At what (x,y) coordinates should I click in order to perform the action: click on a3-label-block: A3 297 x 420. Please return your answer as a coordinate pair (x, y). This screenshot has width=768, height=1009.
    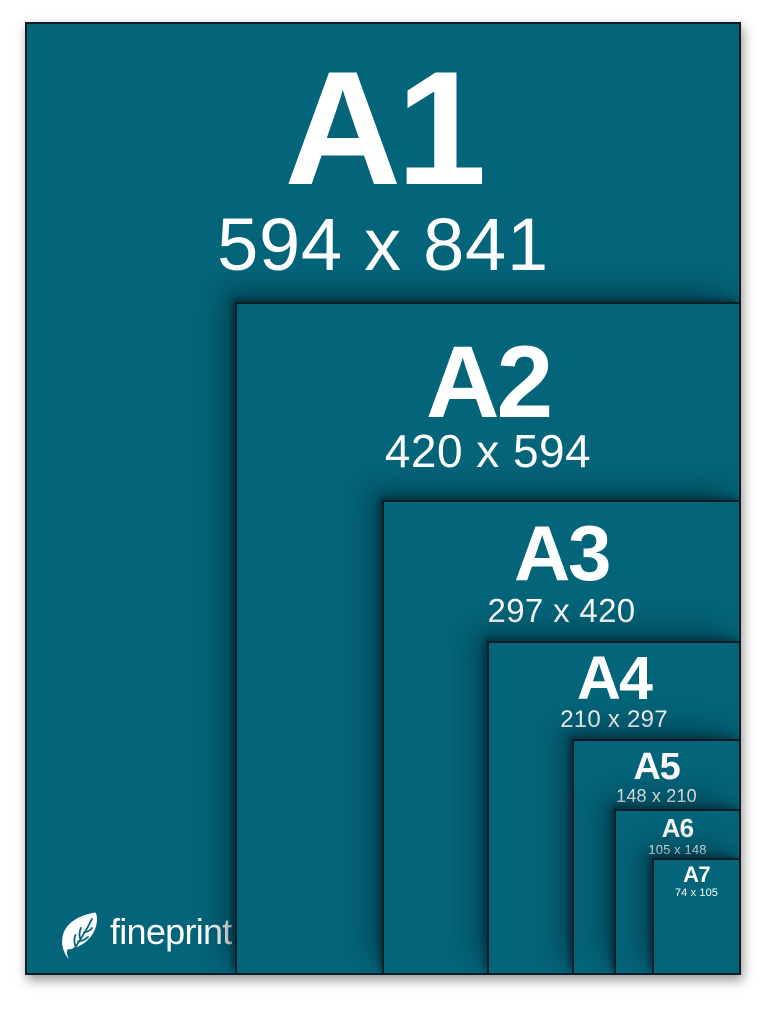
    Looking at the image, I should click on (561, 564).